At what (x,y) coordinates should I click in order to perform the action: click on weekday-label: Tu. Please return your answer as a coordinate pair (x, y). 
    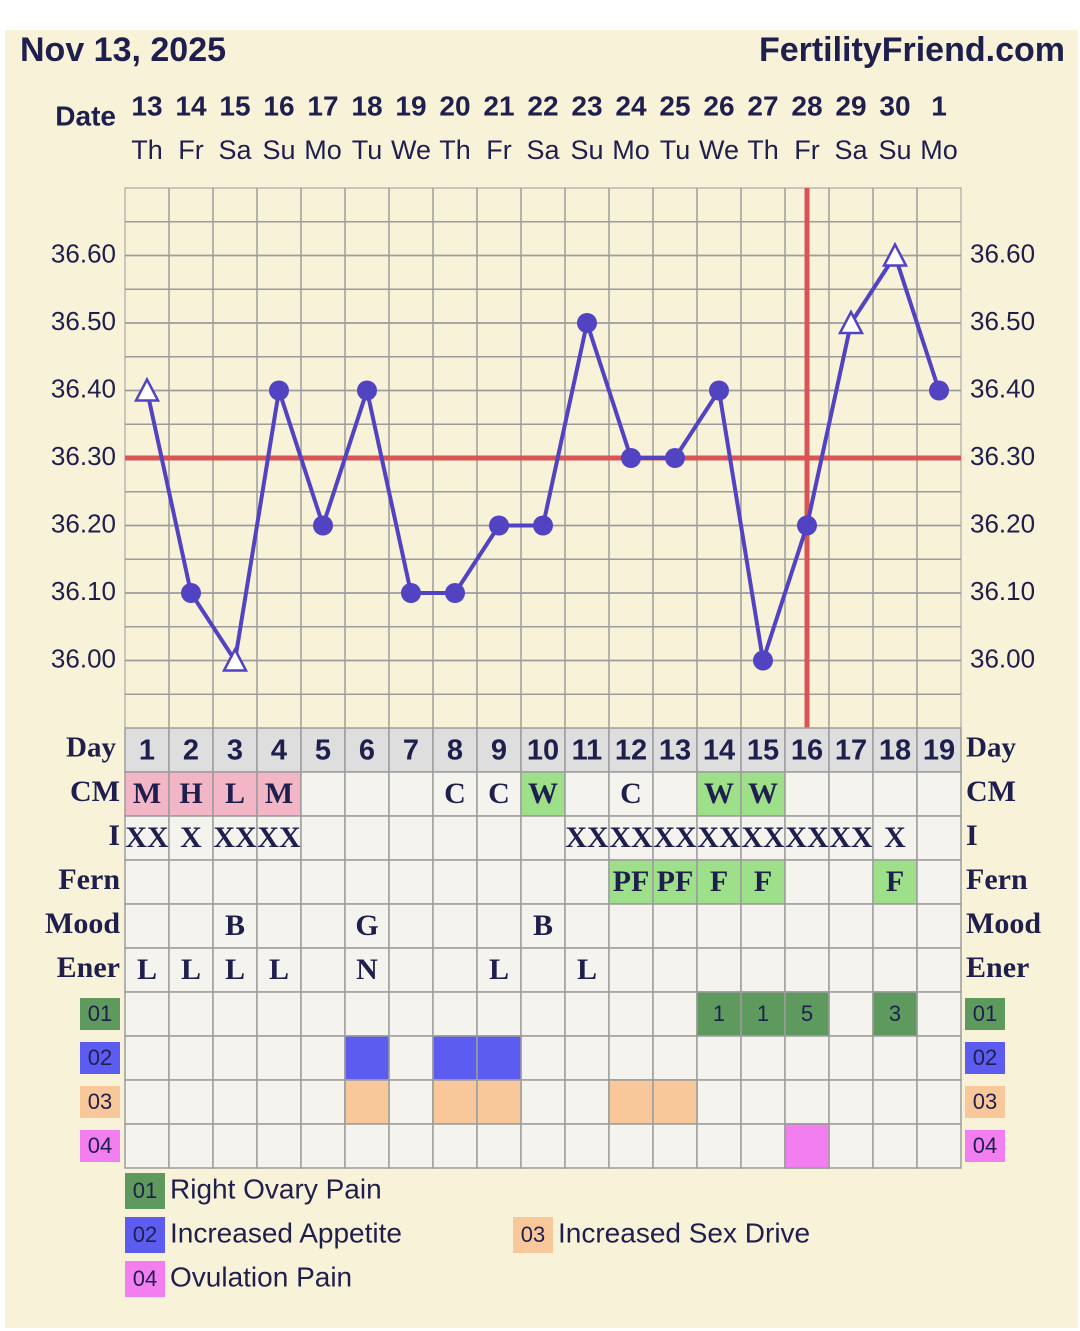
    Looking at the image, I should click on (675, 150).